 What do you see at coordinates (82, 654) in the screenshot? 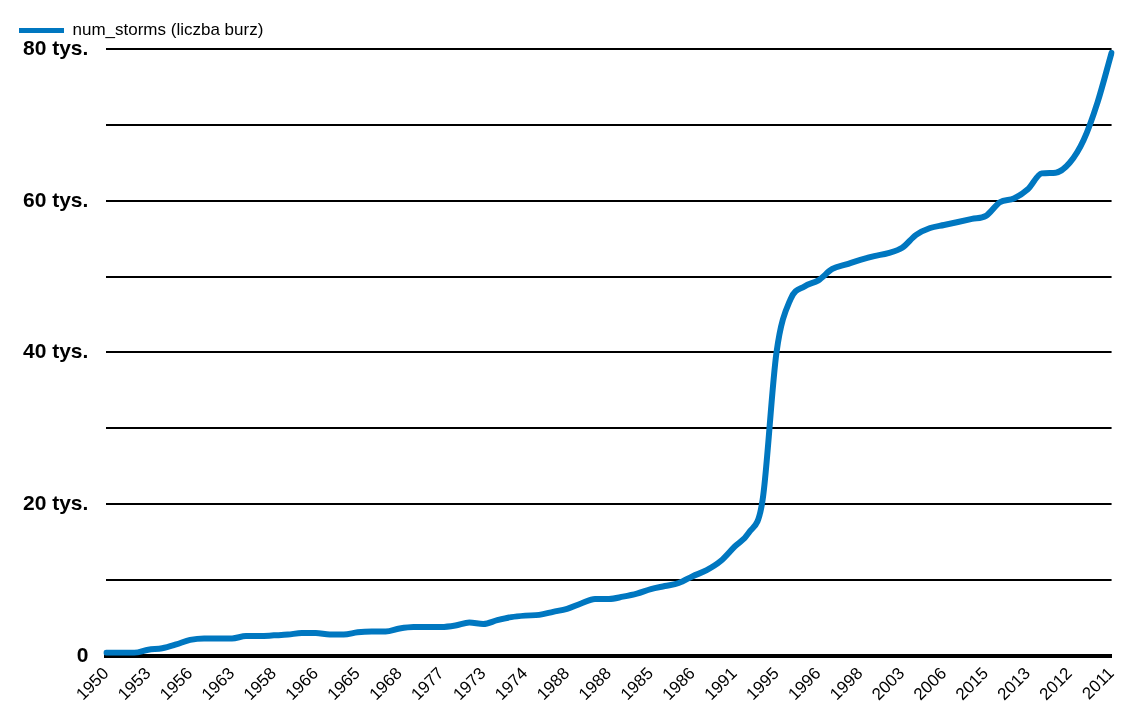
I see `y-tick-label: 0` at bounding box center [82, 654].